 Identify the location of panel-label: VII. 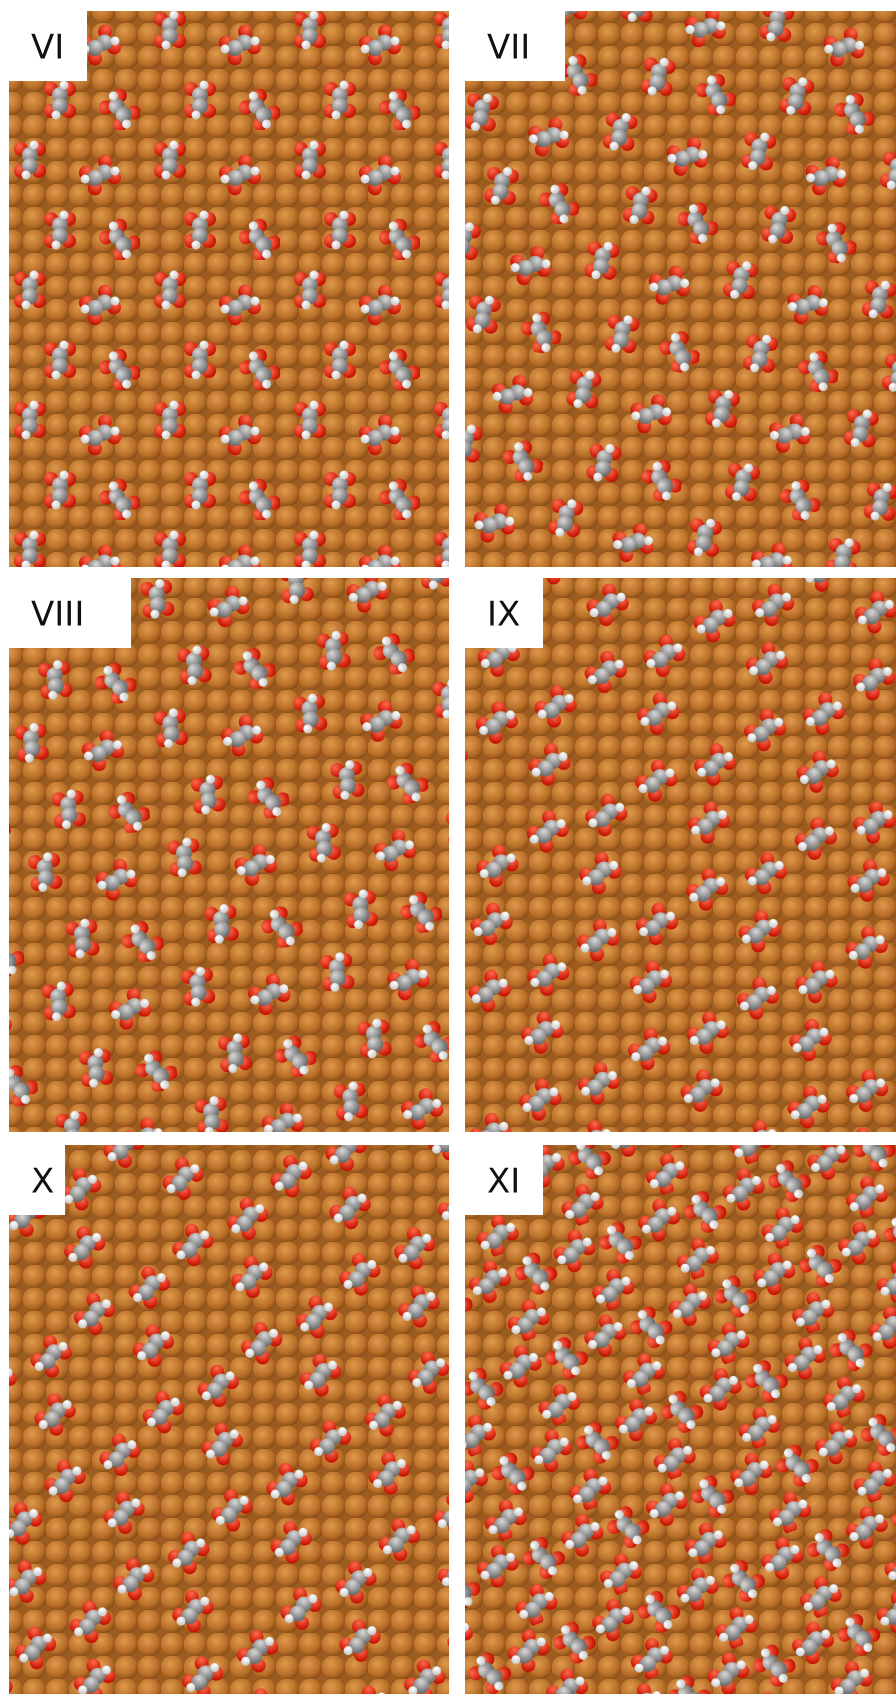
(508, 48).